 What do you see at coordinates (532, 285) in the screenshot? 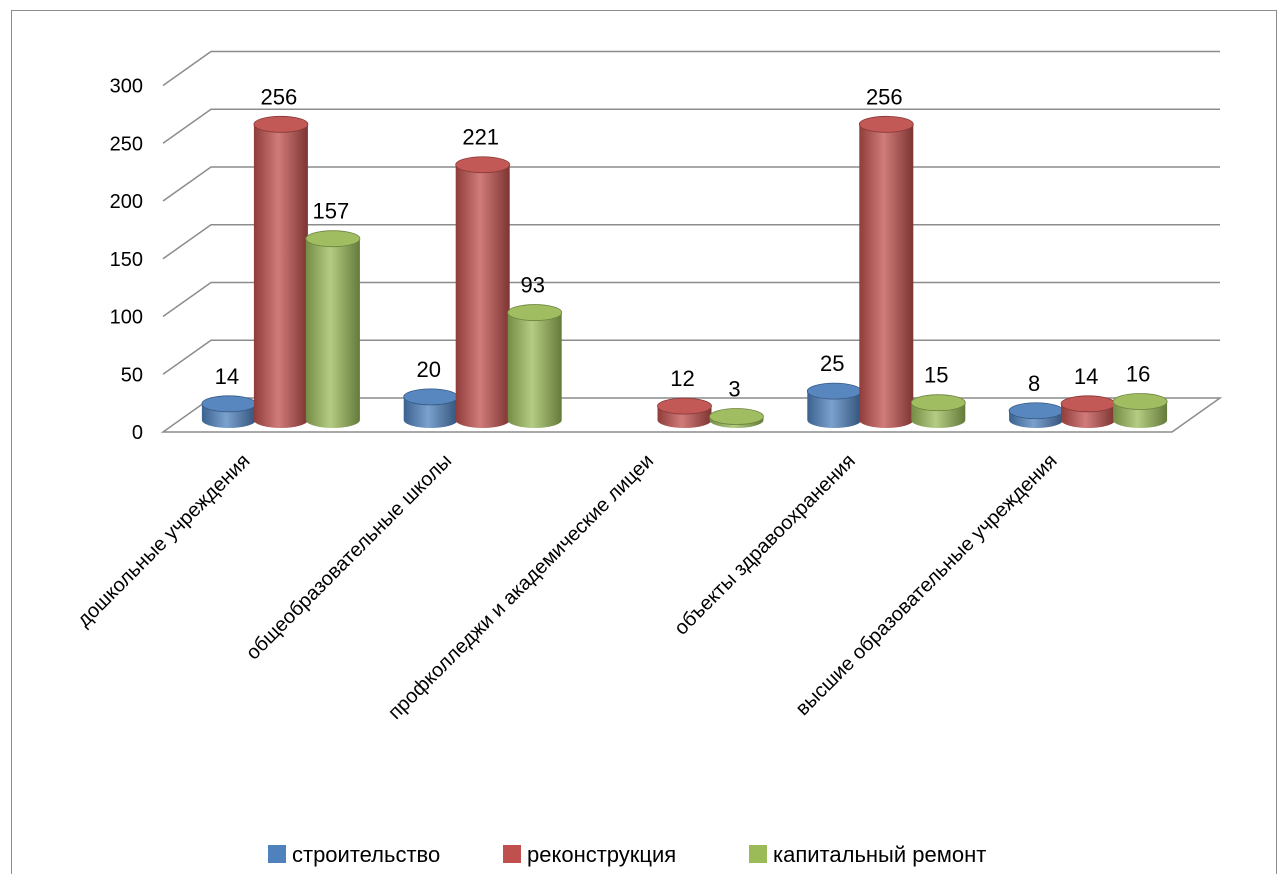
I see `data-label: 93` at bounding box center [532, 285].